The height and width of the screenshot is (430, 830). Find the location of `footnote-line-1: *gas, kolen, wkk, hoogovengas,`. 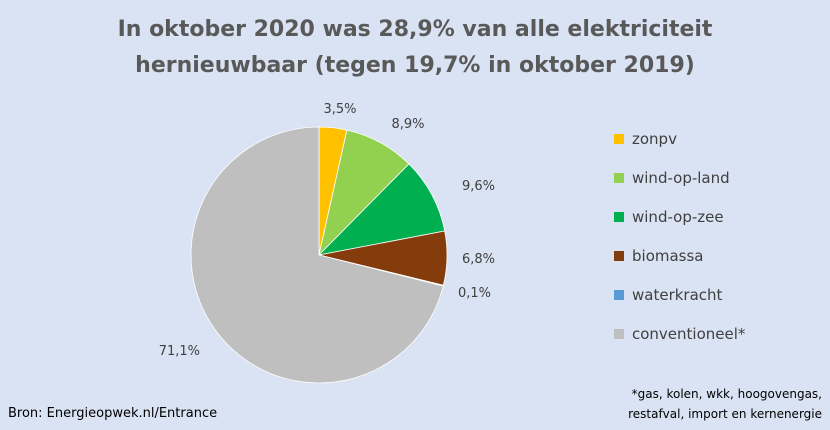

footnote-line-1: *gas, kolen, wkk, hoogovengas, is located at coordinates (727, 394).